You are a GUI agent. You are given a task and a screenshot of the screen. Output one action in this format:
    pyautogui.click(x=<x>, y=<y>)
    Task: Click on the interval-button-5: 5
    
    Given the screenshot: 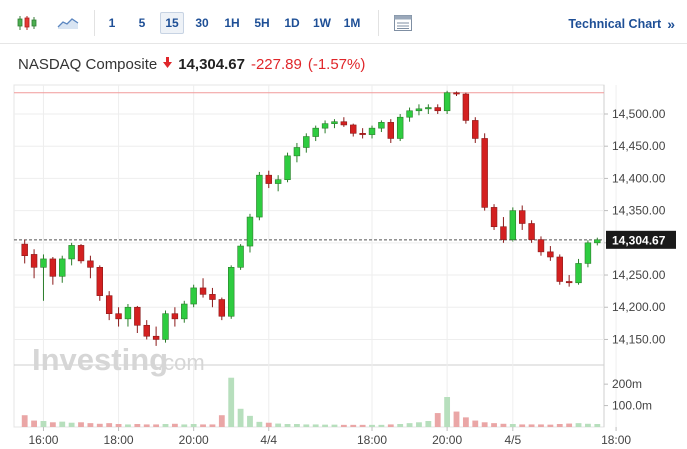 What is the action you would take?
    pyautogui.click(x=142, y=23)
    